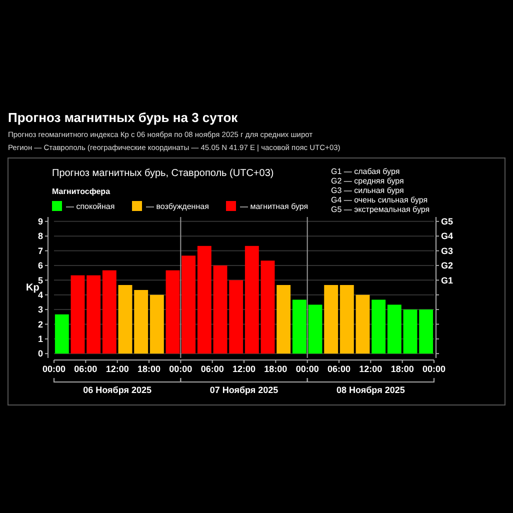 The width and height of the screenshot is (513, 513). I want to click on y-tick-label: 2, so click(40, 324).